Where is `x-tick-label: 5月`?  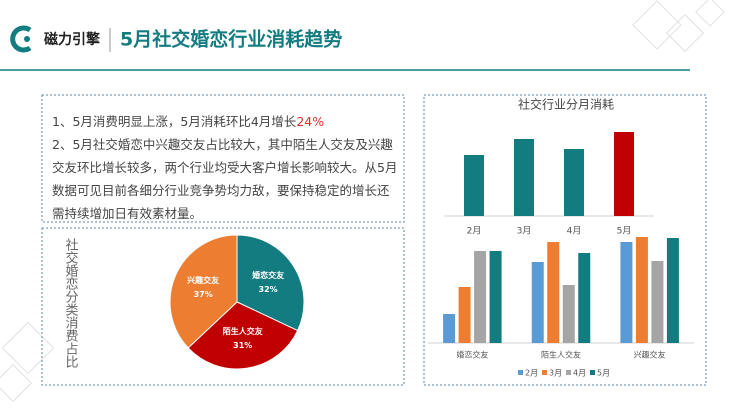 x-tick-label: 5月 is located at coordinates (624, 231).